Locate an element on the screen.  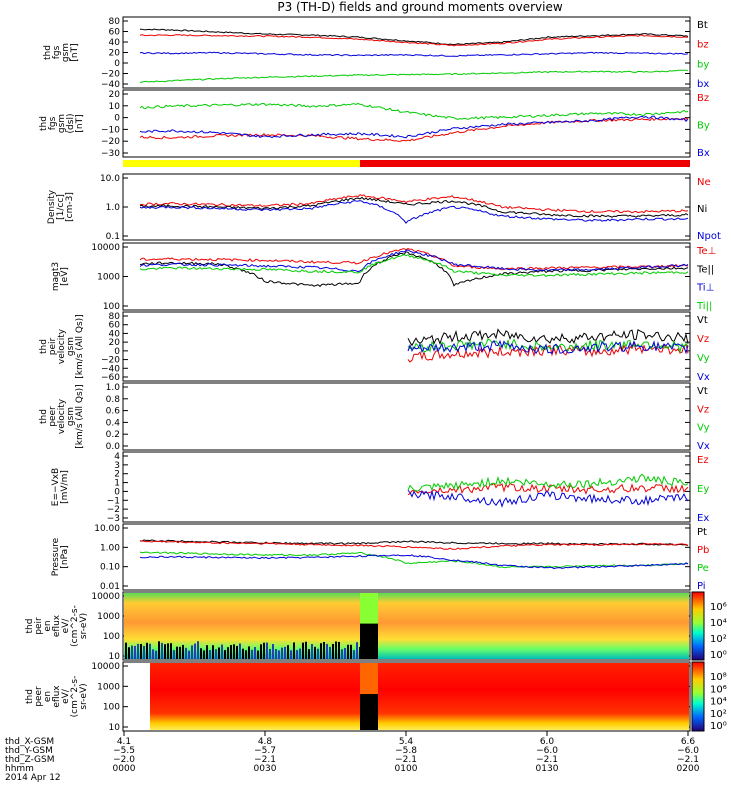
y-axis-label: en is located at coordinates (48, 696).